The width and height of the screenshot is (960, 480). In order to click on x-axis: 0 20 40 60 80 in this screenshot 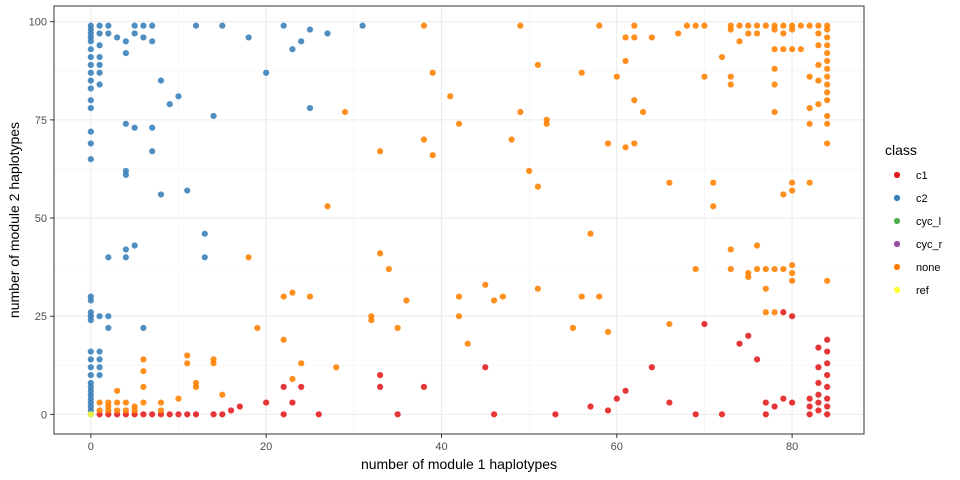, I will do `click(443, 443)`.